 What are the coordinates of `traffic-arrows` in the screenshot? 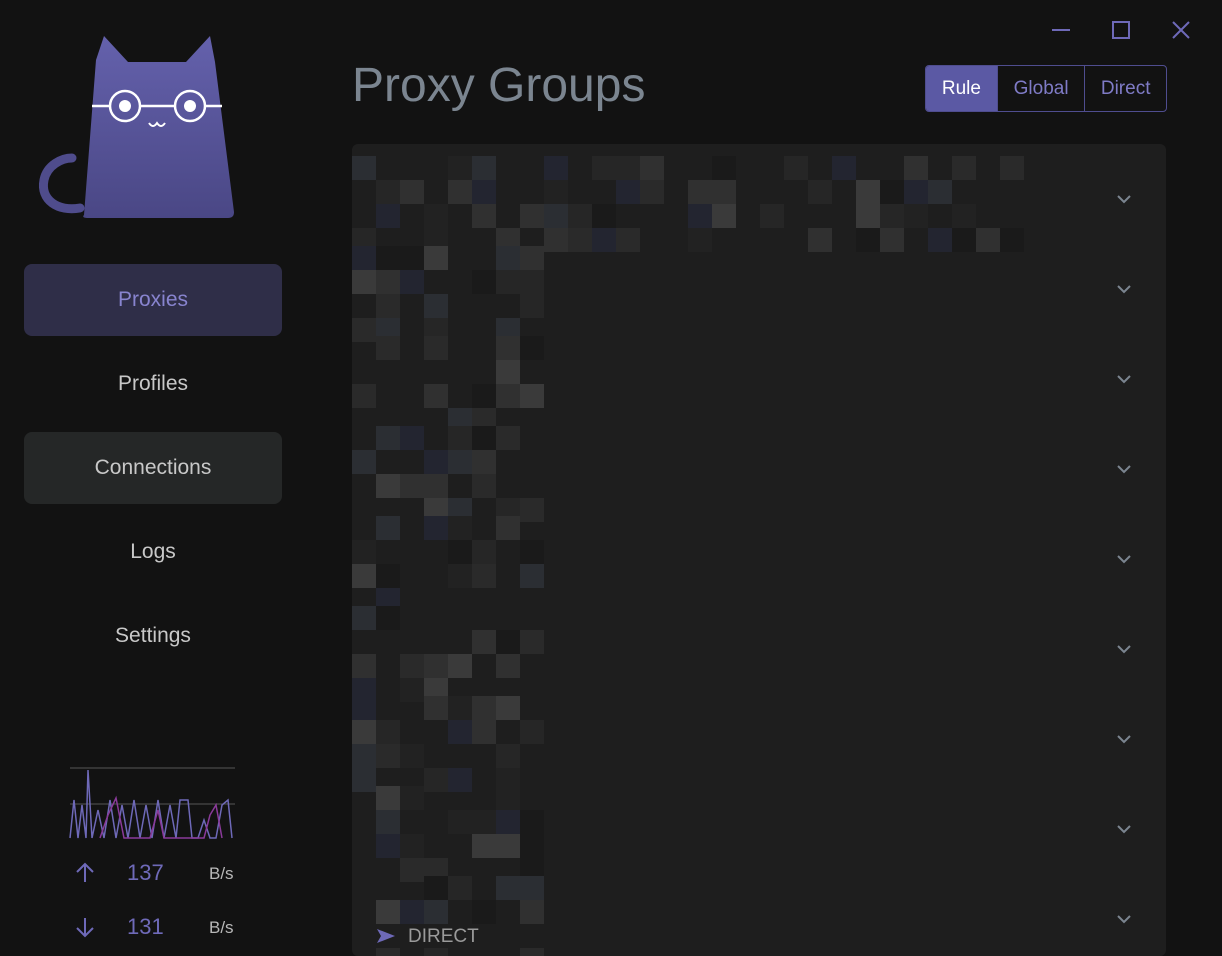 It's located at (85, 900).